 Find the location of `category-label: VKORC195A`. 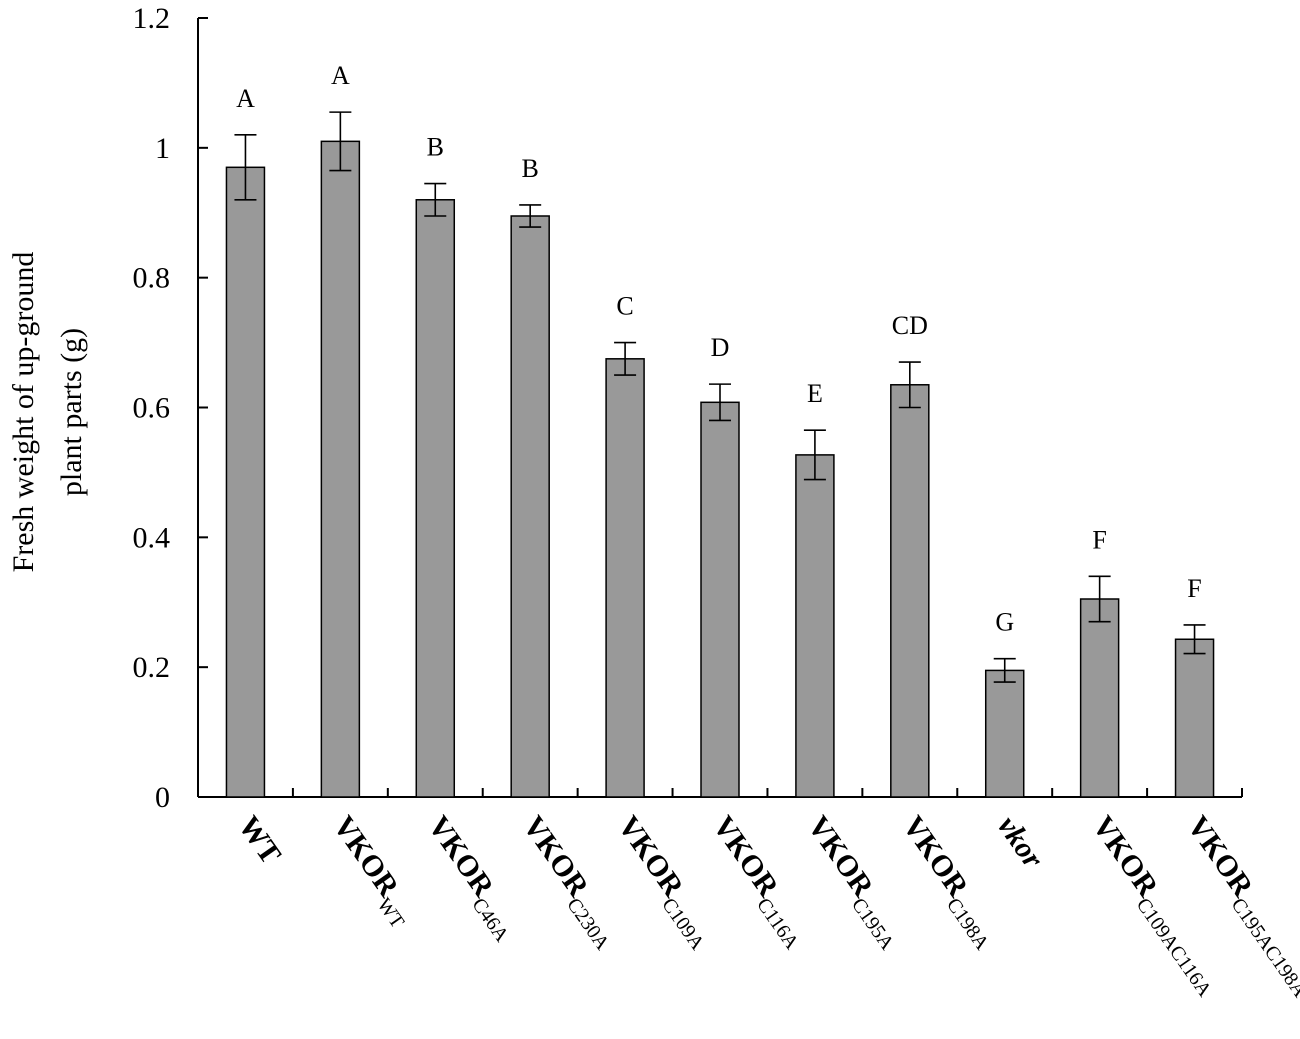

category-label: VKORC195A is located at coordinates (854, 882).